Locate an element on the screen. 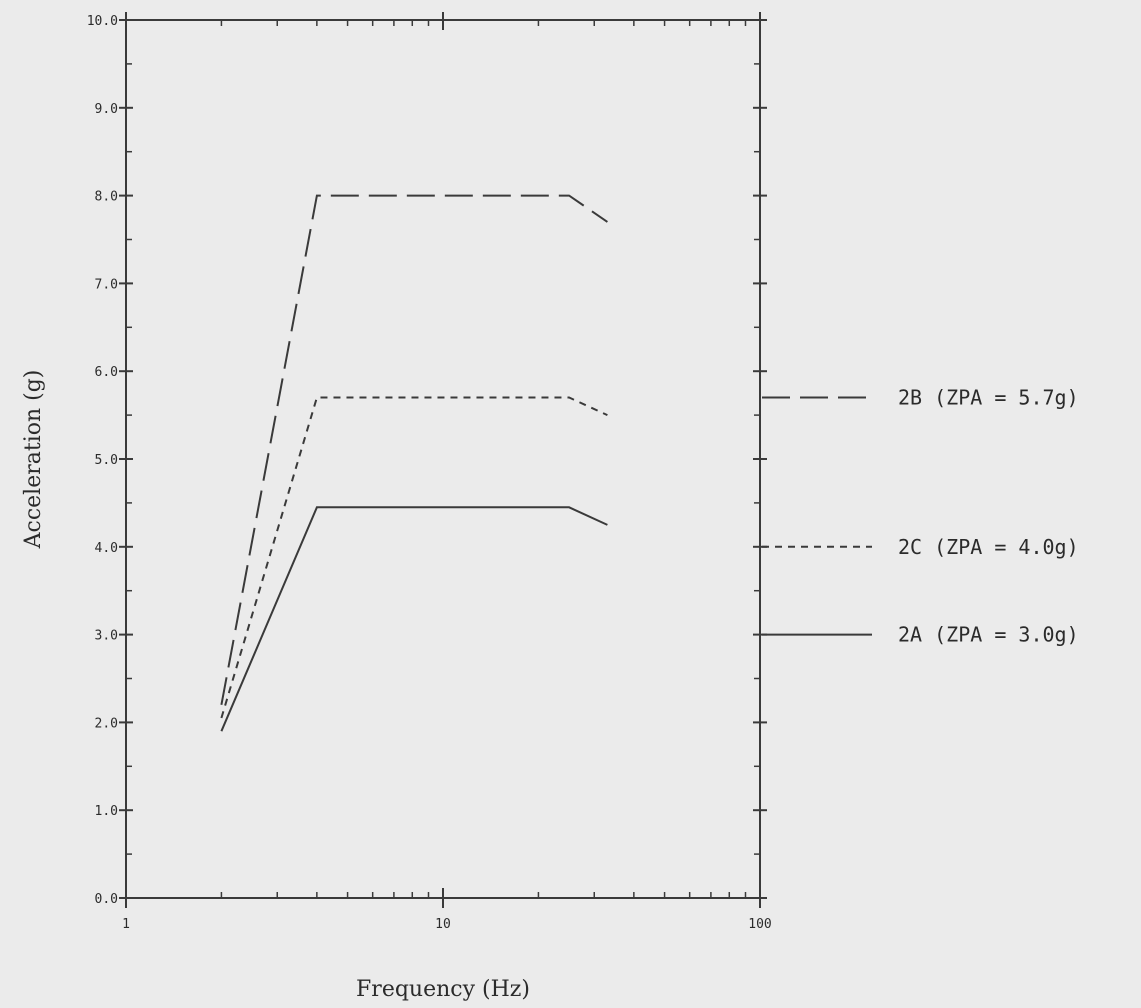  x-tick-label: 1 is located at coordinates (126, 924).